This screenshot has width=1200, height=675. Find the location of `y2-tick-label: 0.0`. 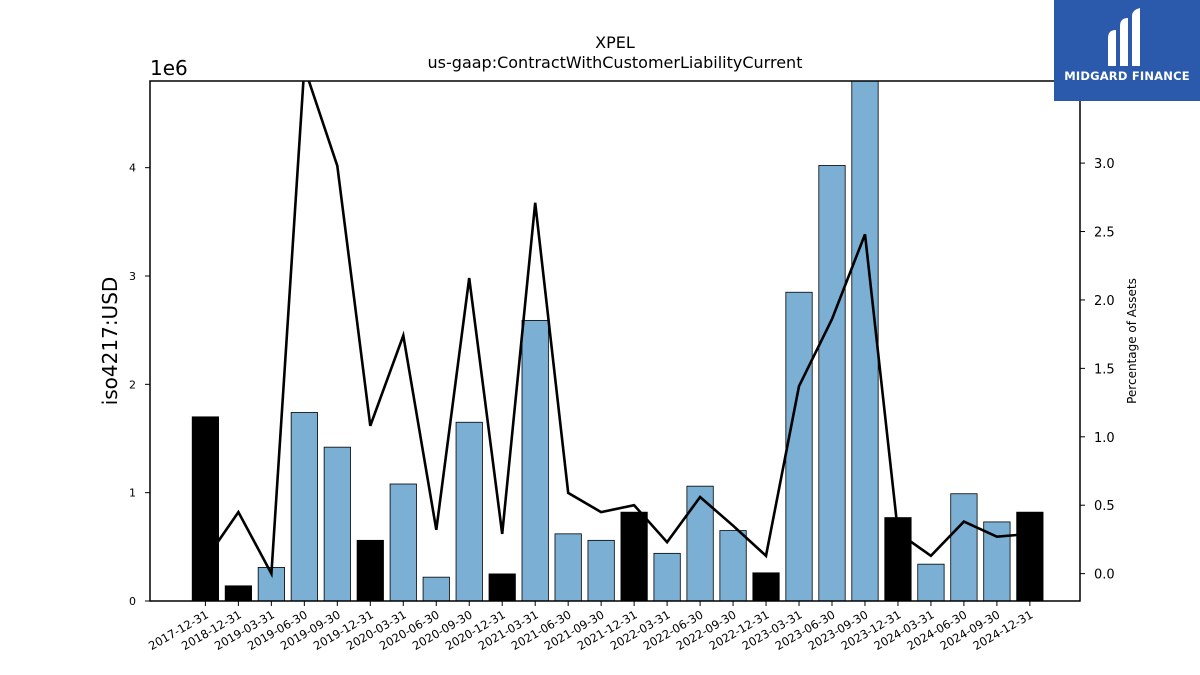

y2-tick-label: 0.0 is located at coordinates (1104, 575).